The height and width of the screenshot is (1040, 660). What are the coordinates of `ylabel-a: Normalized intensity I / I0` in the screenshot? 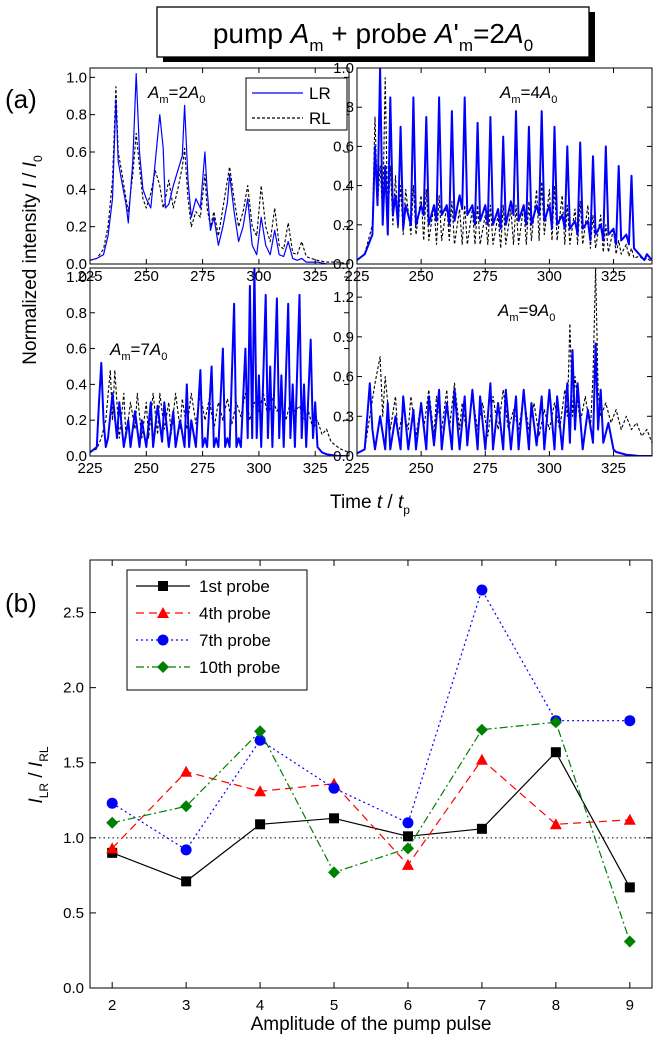 It's located at (32, 260).